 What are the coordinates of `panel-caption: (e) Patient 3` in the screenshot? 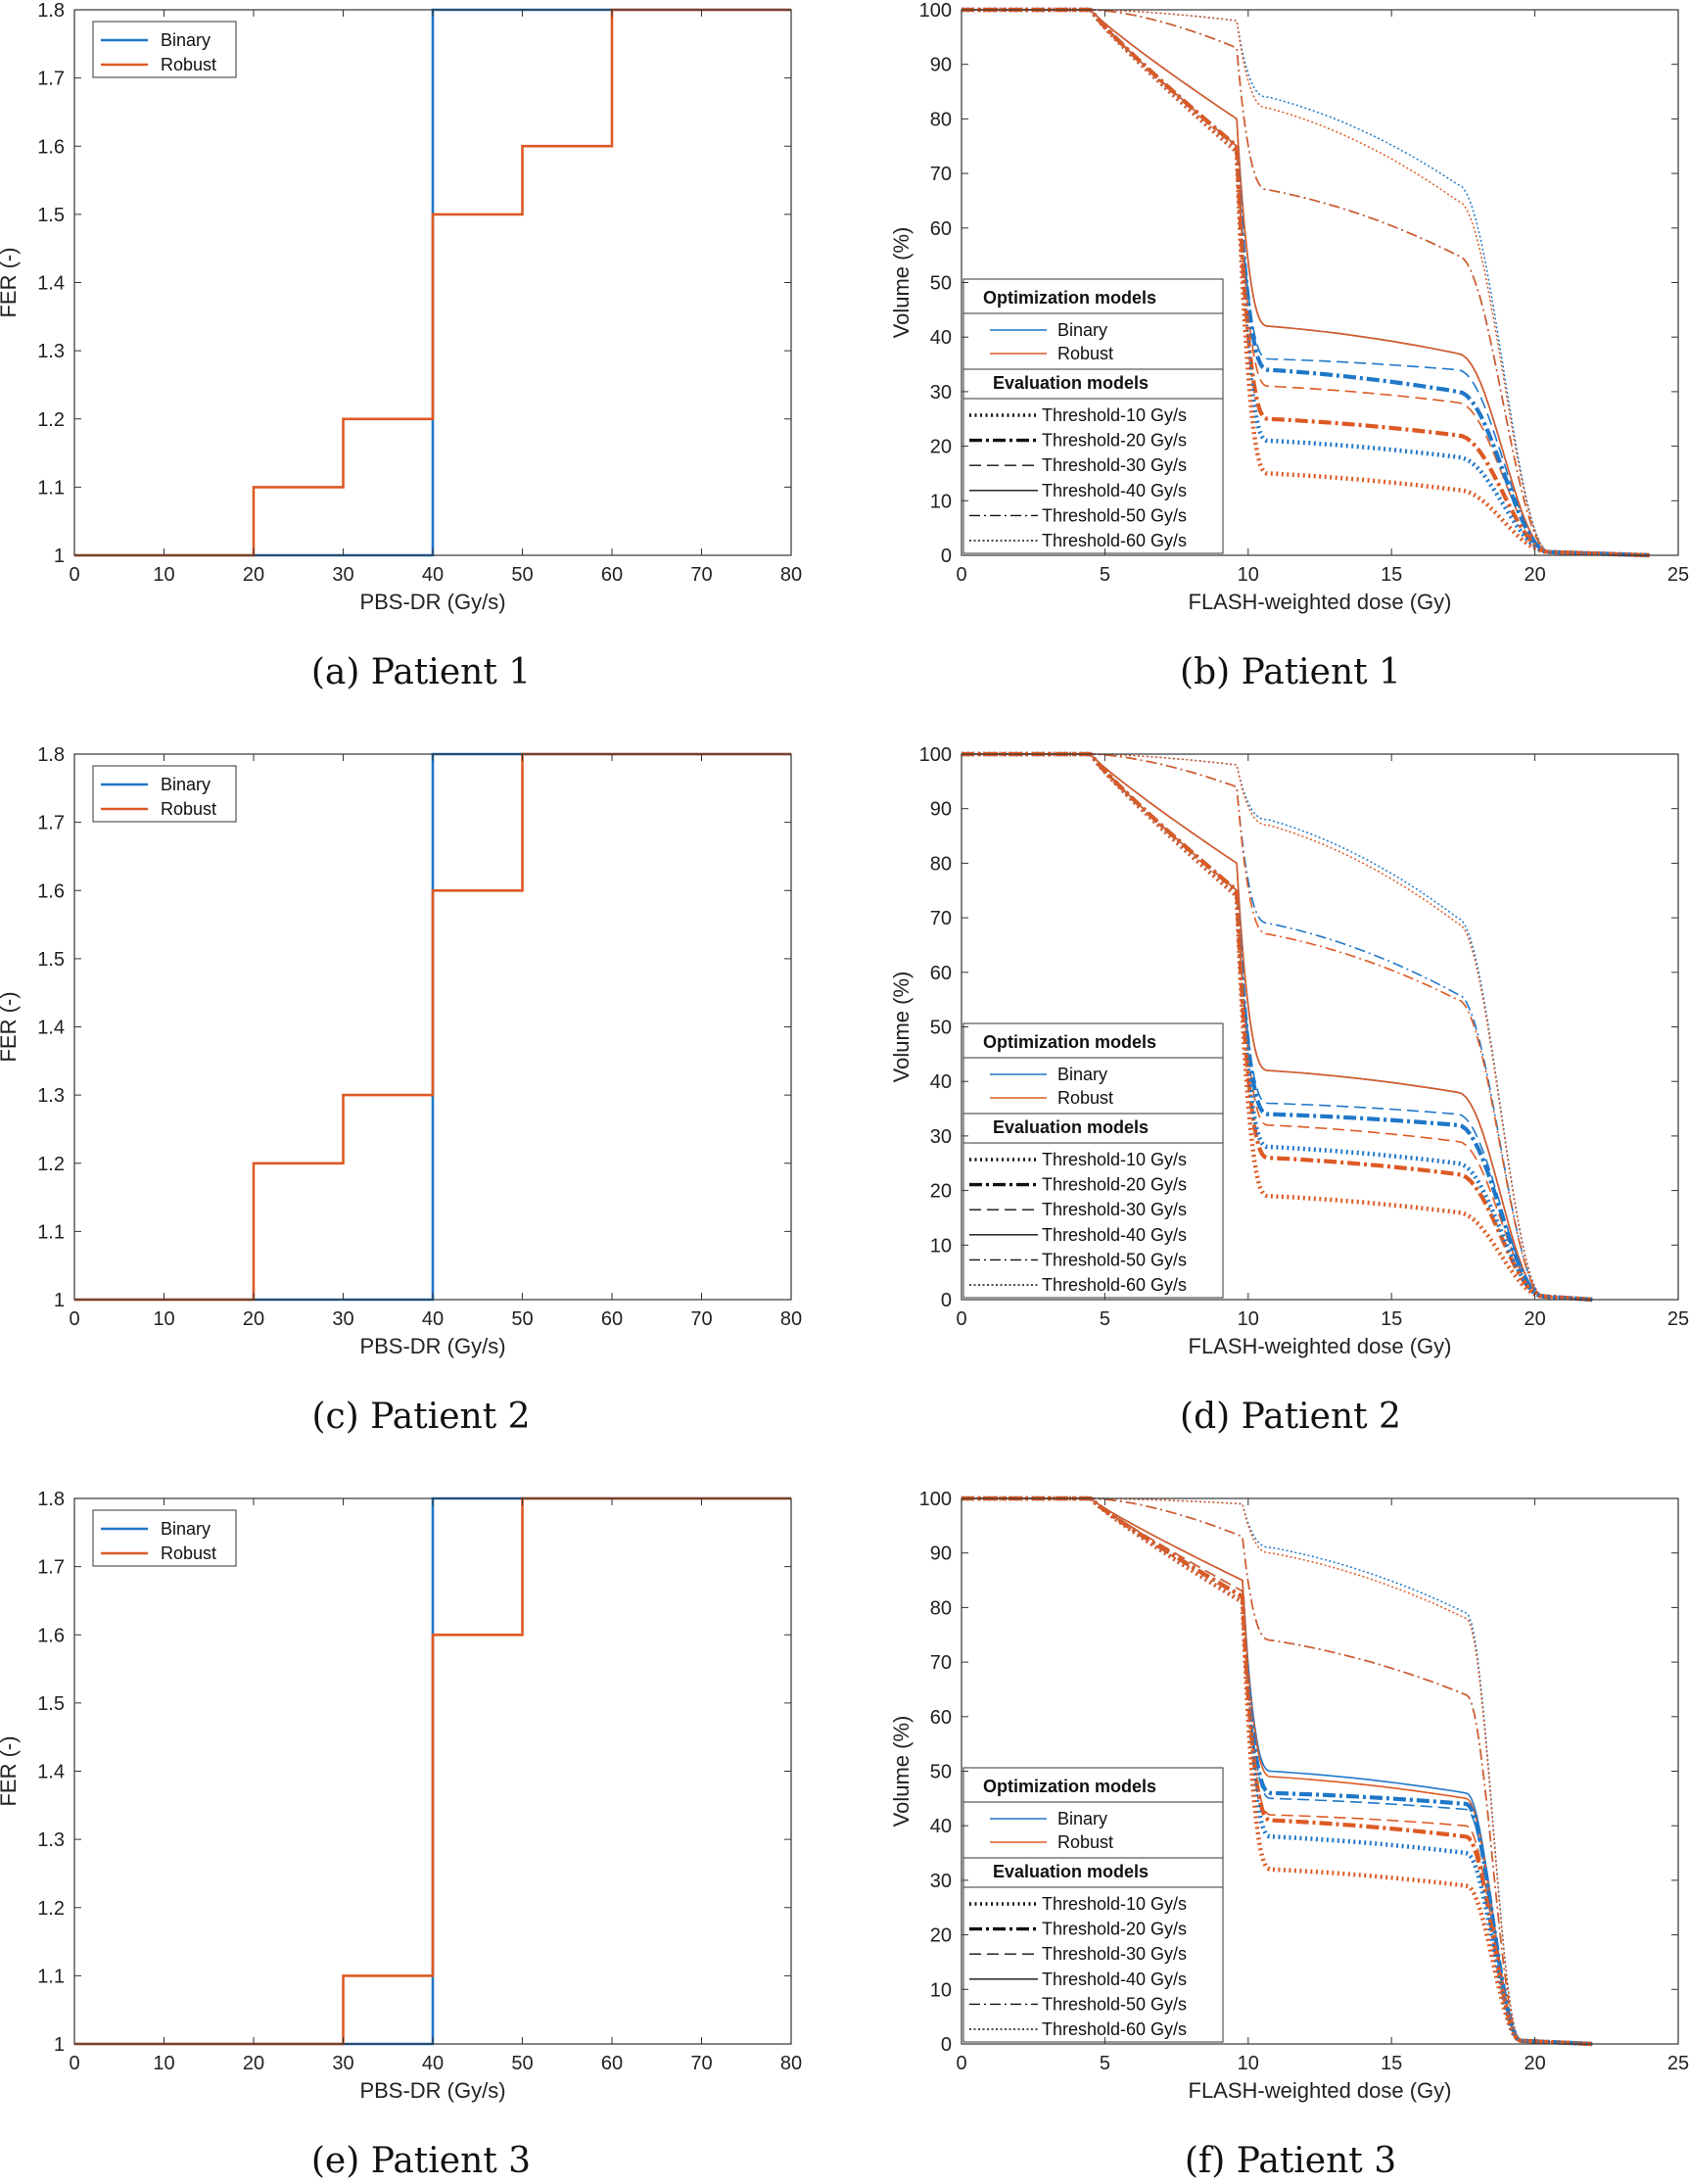 It's located at (421, 2161).